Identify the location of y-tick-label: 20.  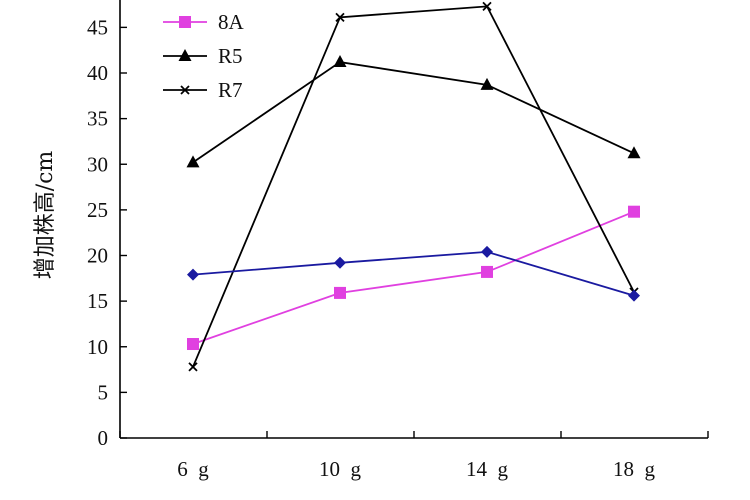
(97, 256).